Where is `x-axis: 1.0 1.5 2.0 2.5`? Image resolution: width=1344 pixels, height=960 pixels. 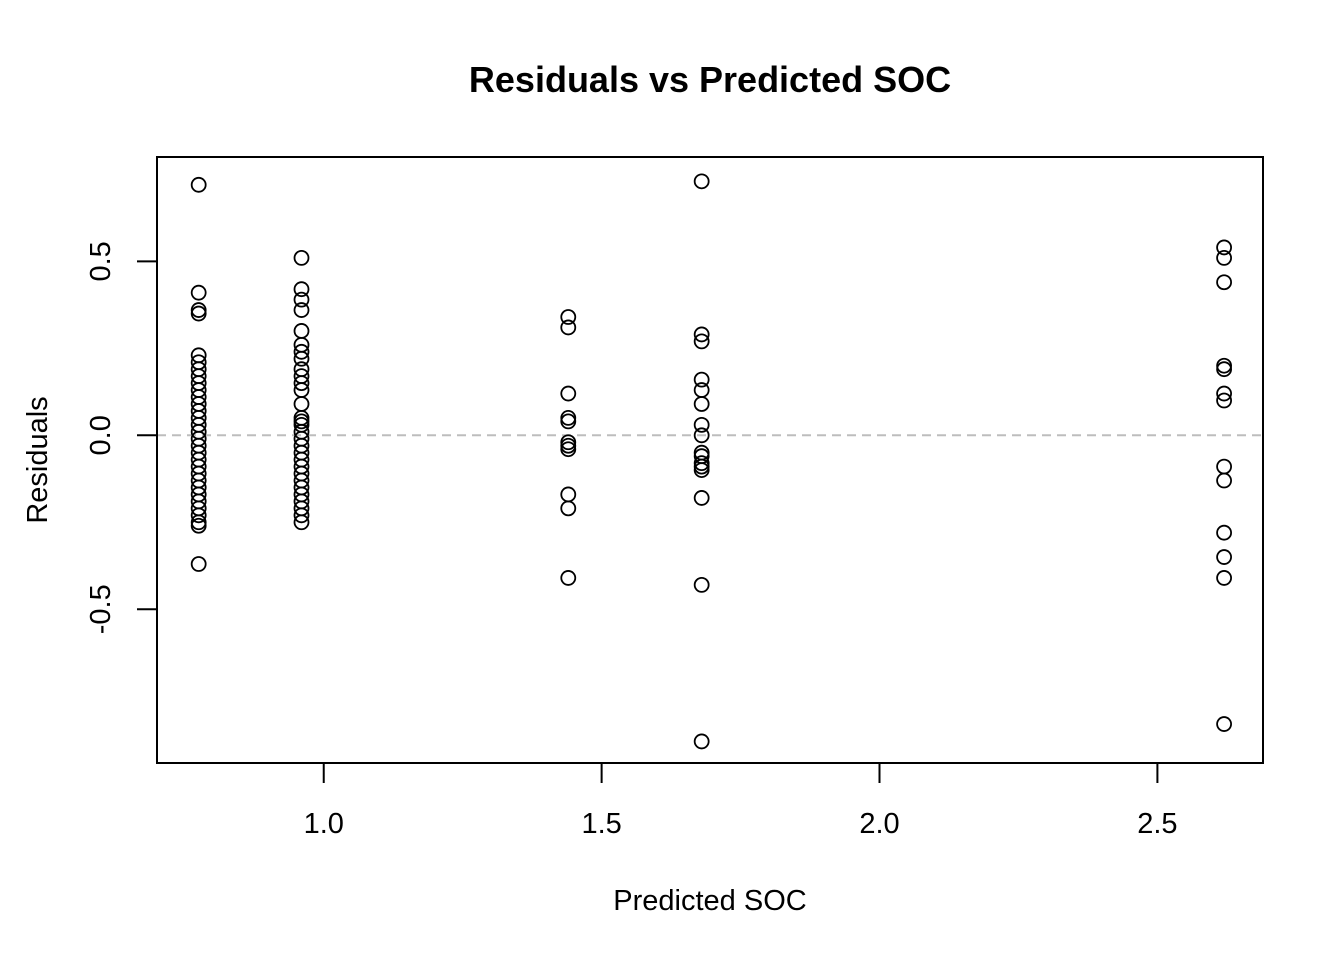
x-axis: 1.0 1.5 2.0 2.5 is located at coordinates (741, 801).